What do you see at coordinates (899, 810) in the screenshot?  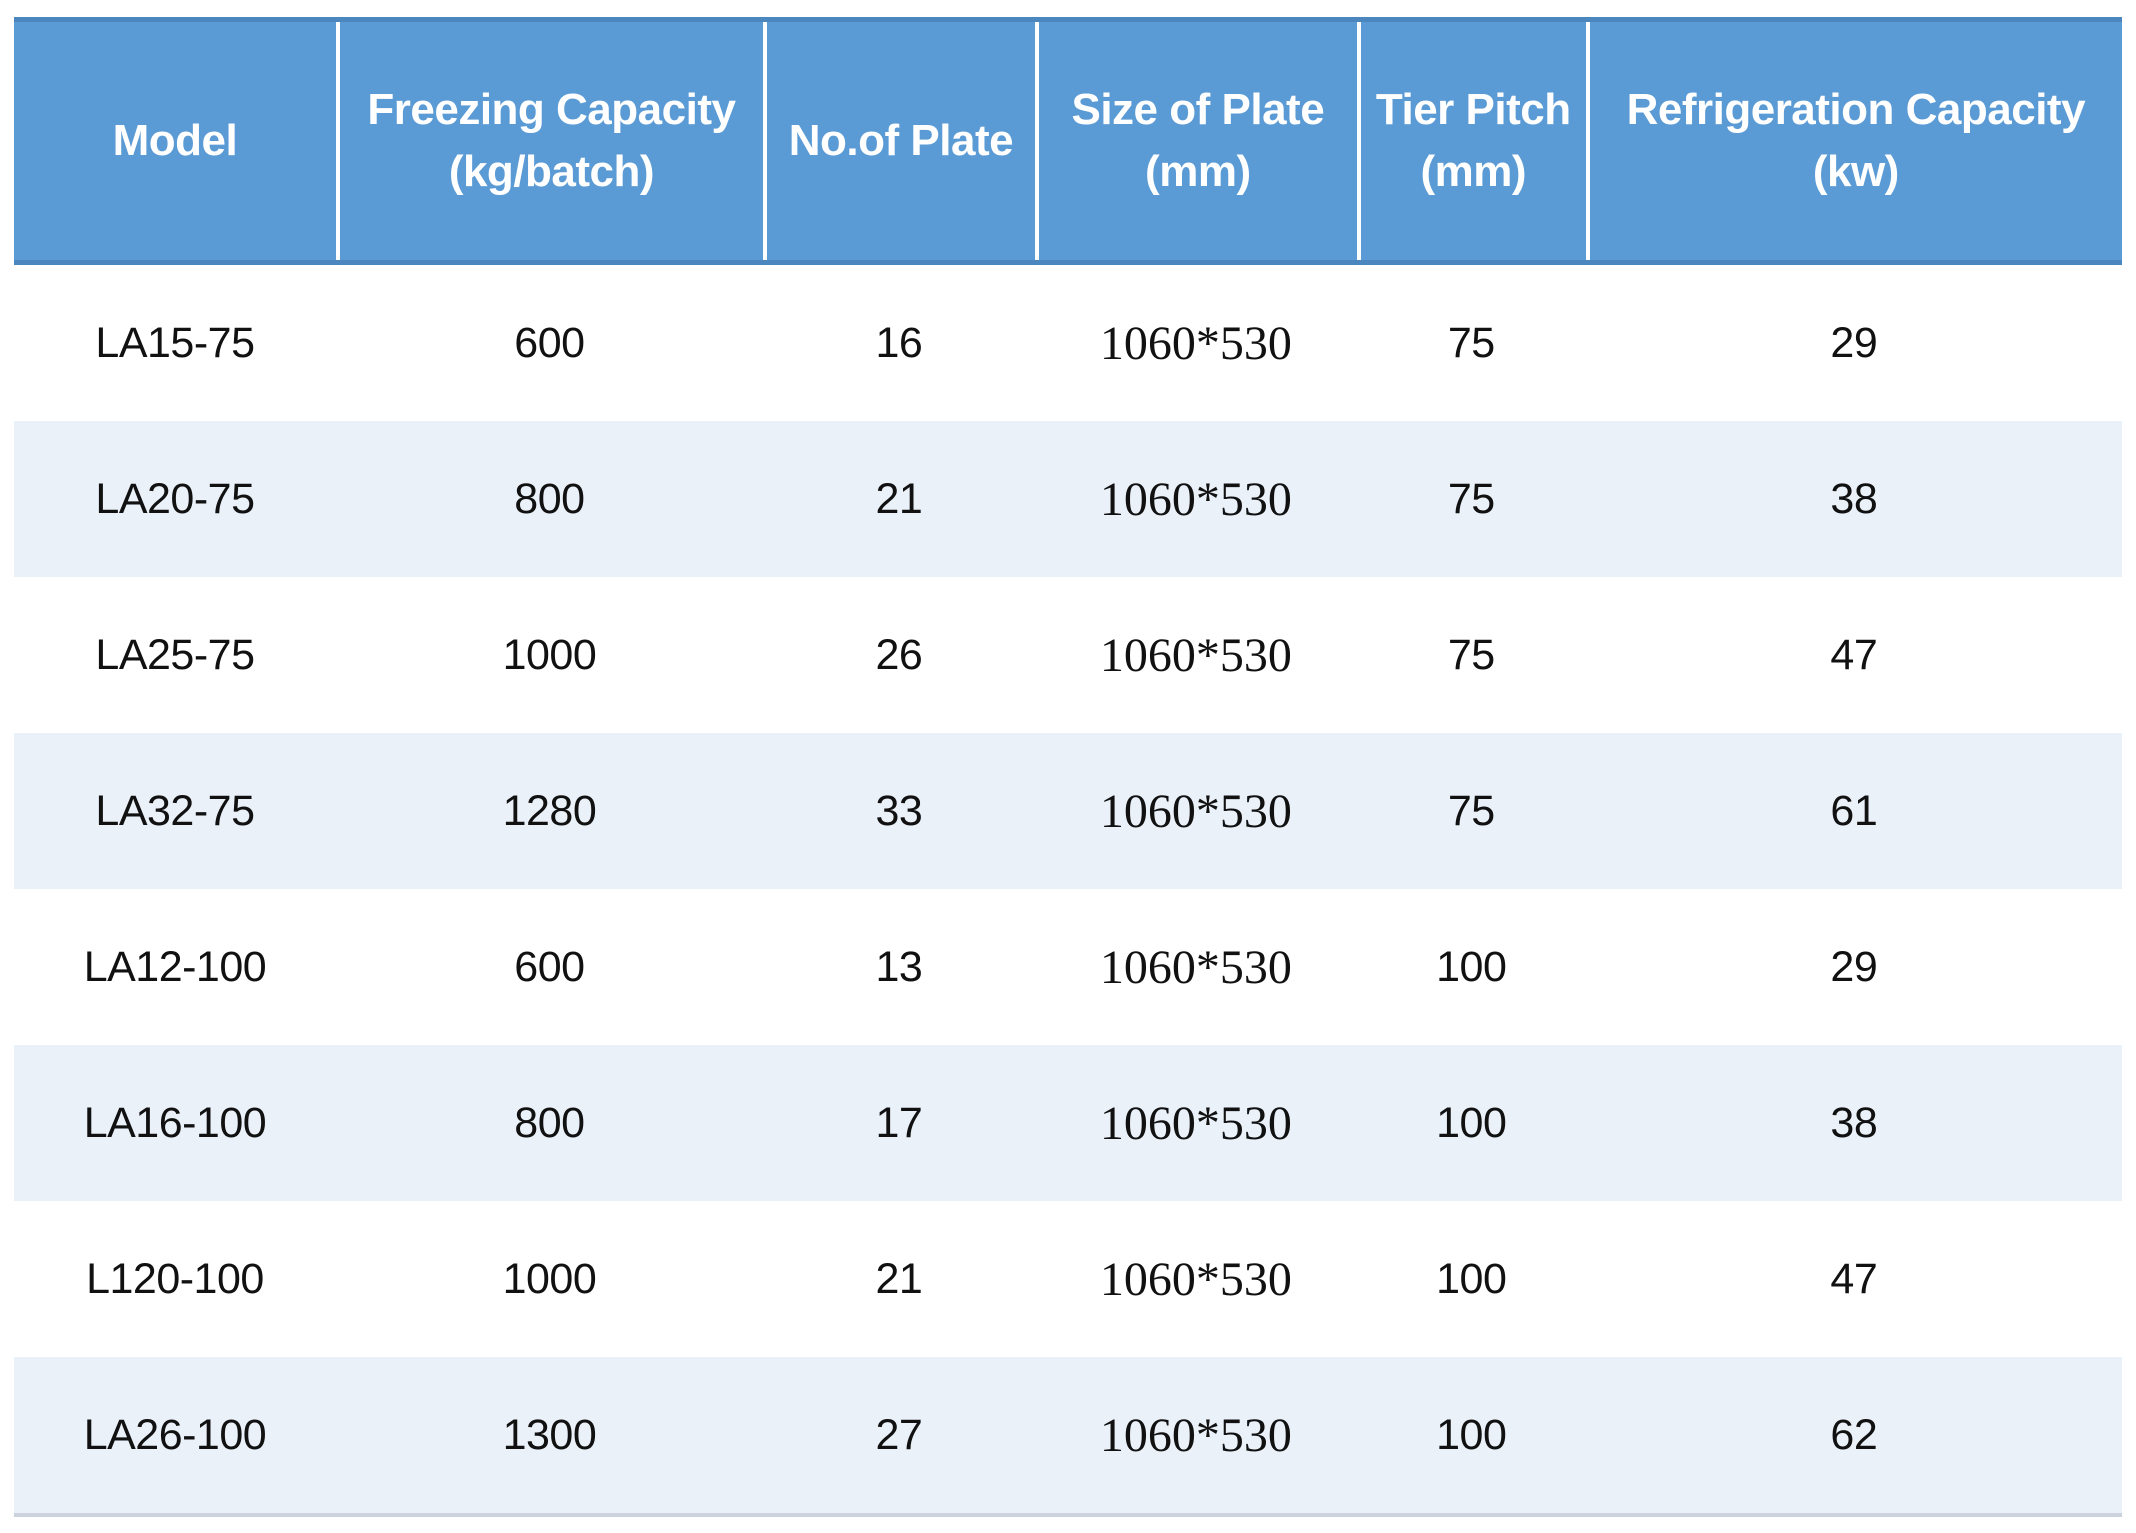 I see `cell-no-of-plate: 33` at bounding box center [899, 810].